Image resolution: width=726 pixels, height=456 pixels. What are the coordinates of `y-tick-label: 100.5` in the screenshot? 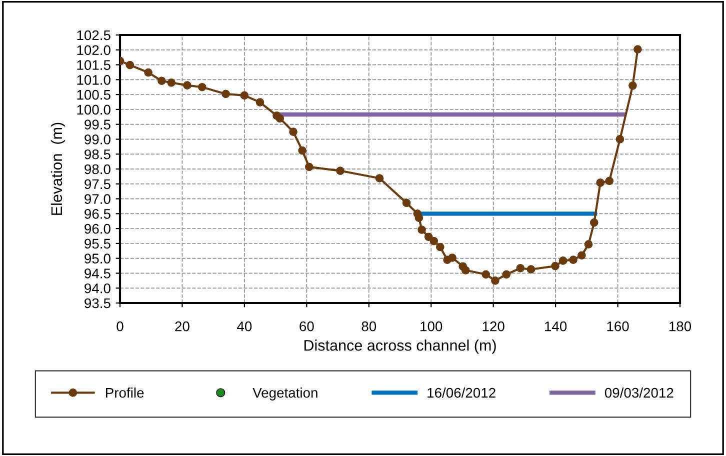 It's located at (93, 95).